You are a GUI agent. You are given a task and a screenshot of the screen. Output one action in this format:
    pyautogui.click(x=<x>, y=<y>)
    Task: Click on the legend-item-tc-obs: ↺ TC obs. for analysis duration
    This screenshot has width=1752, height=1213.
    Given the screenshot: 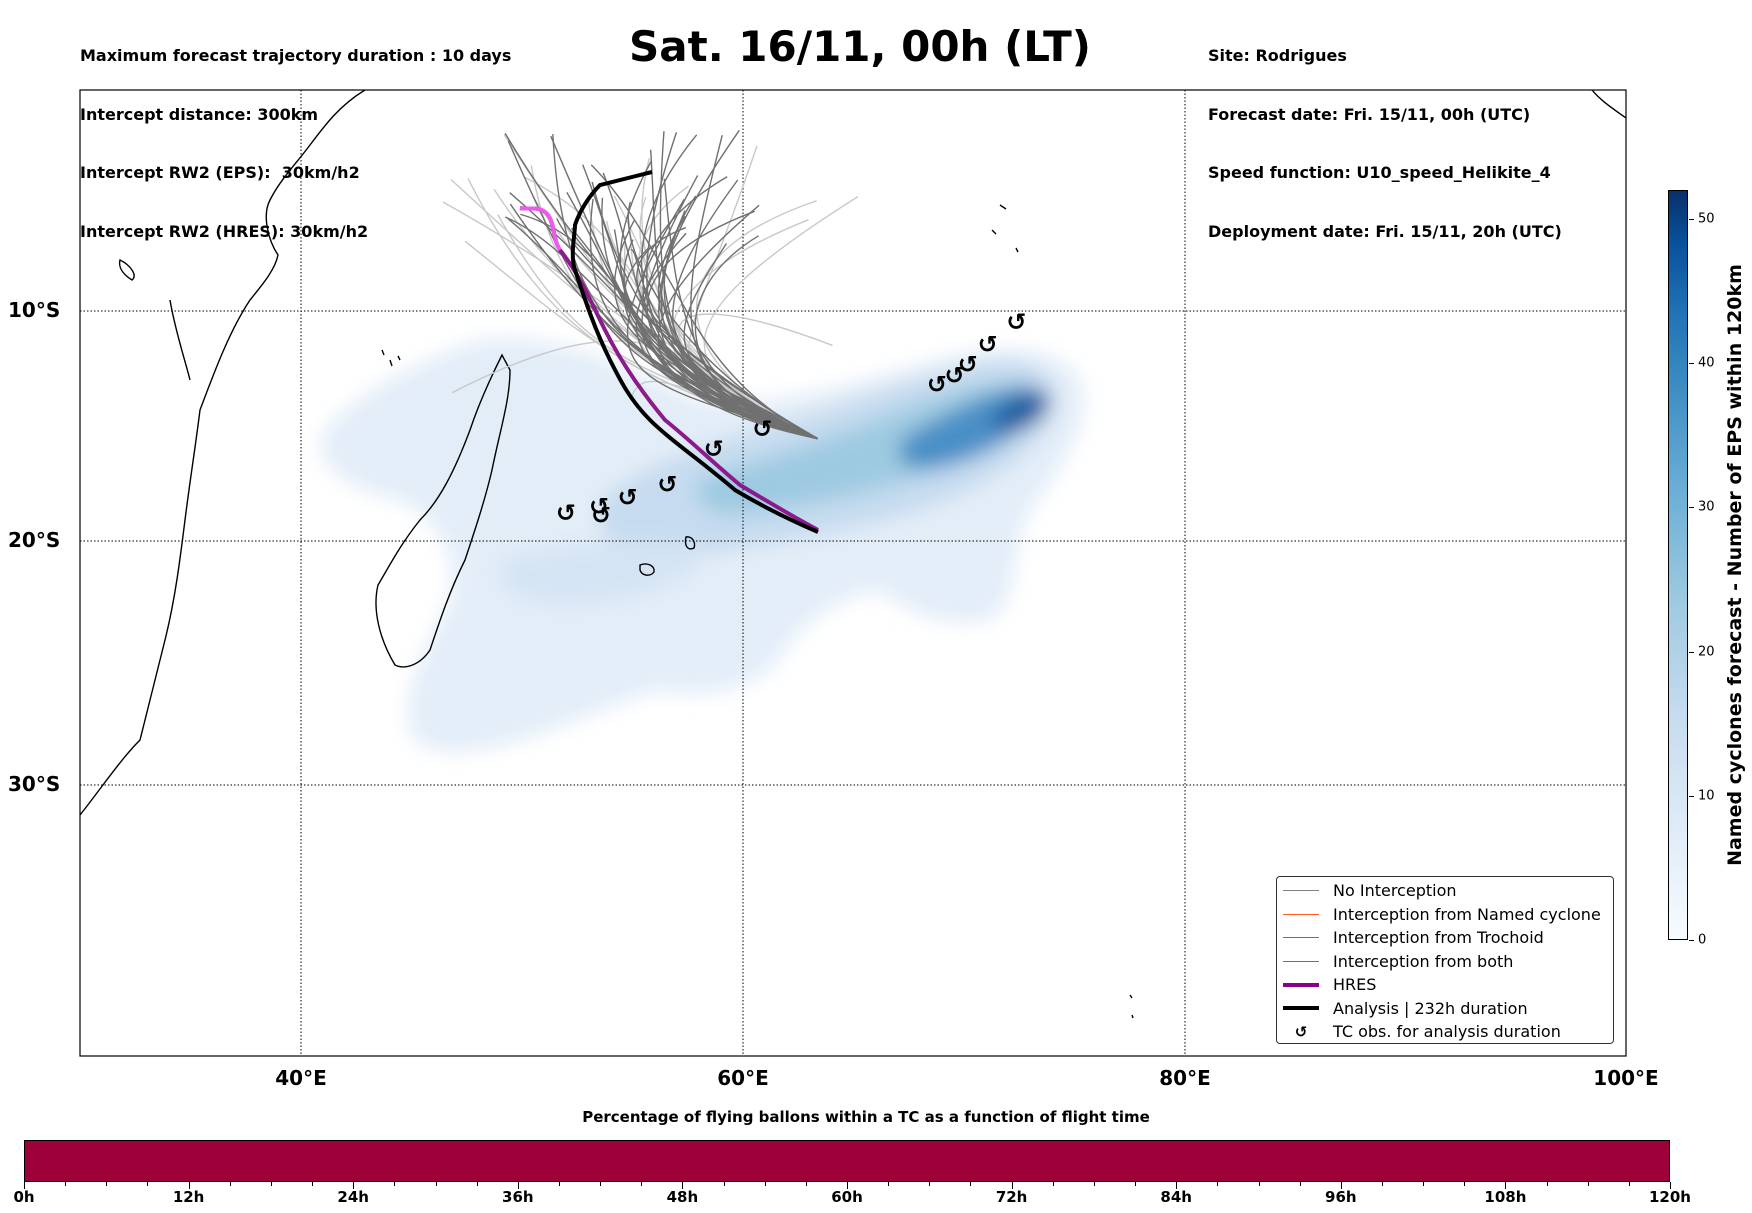 What is the action you would take?
    pyautogui.click(x=1445, y=1032)
    